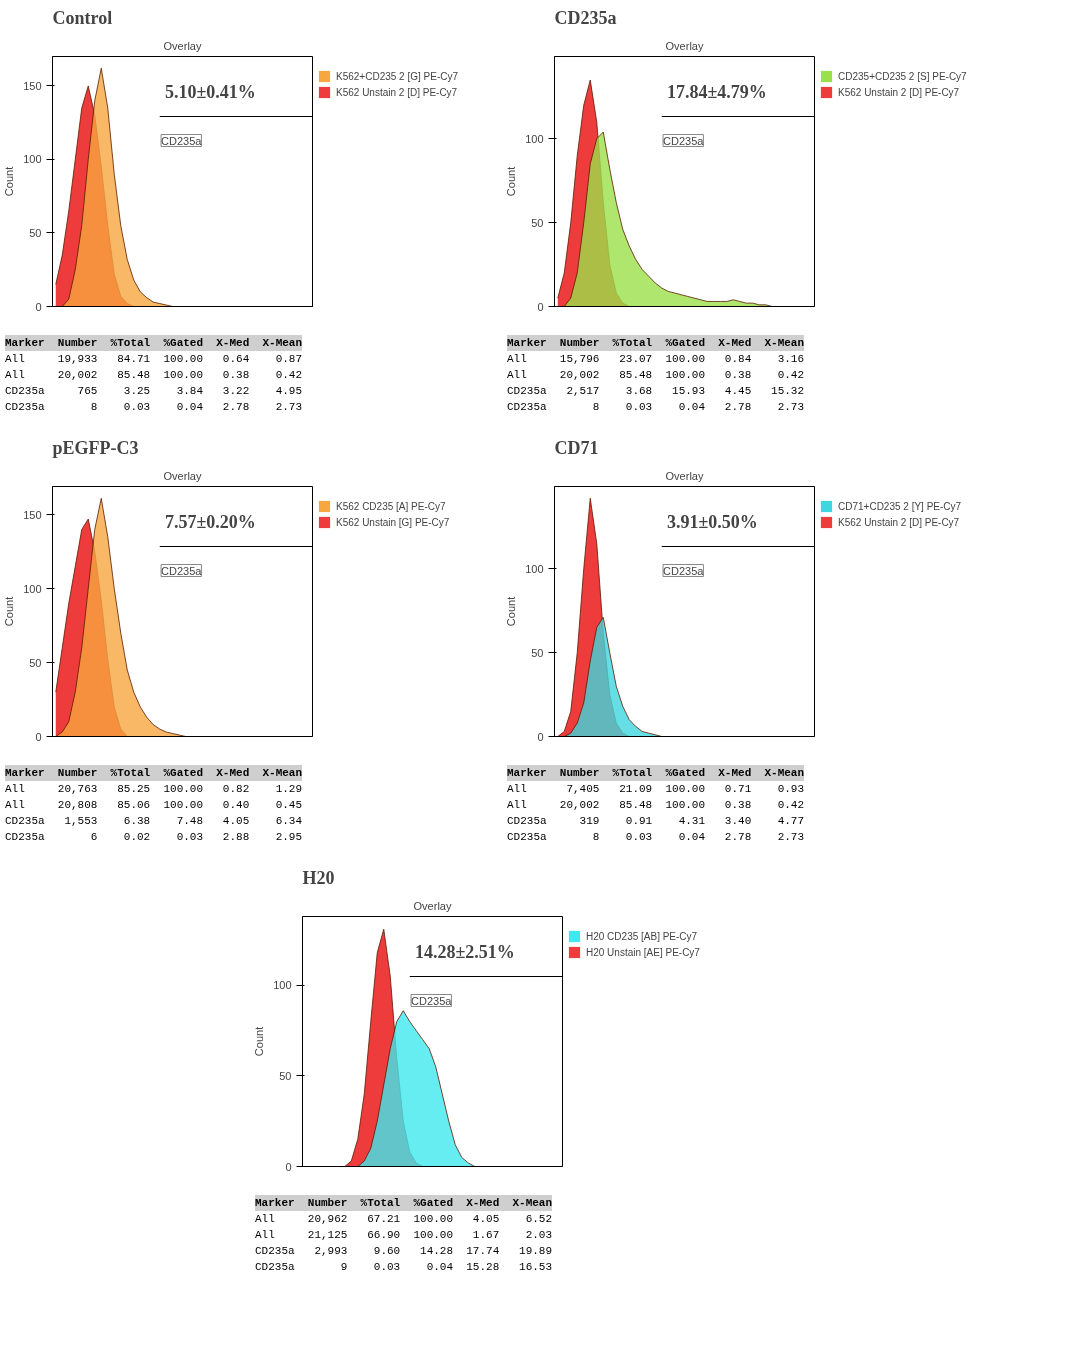  What do you see at coordinates (154, 821) in the screenshot?
I see `text: CD235a 1,553 6.38 7.48 4.05 6.34` at bounding box center [154, 821].